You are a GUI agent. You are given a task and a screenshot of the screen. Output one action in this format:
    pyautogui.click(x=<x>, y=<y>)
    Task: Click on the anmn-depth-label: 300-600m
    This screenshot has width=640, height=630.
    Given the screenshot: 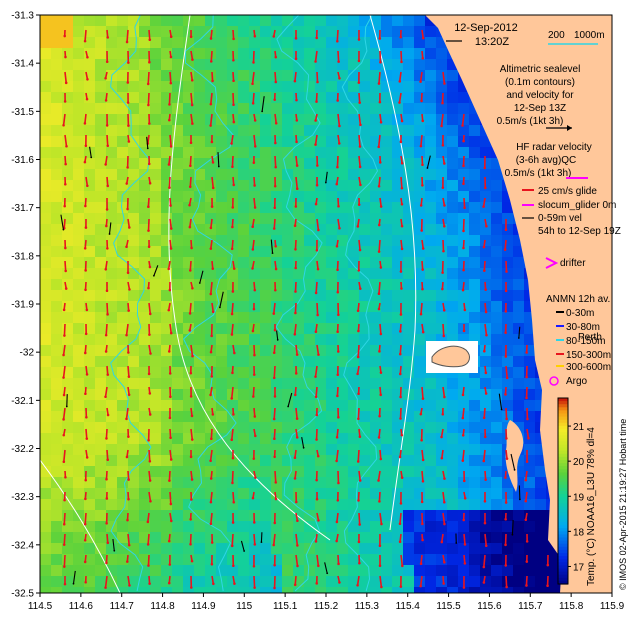 What is the action you would take?
    pyautogui.click(x=588, y=367)
    